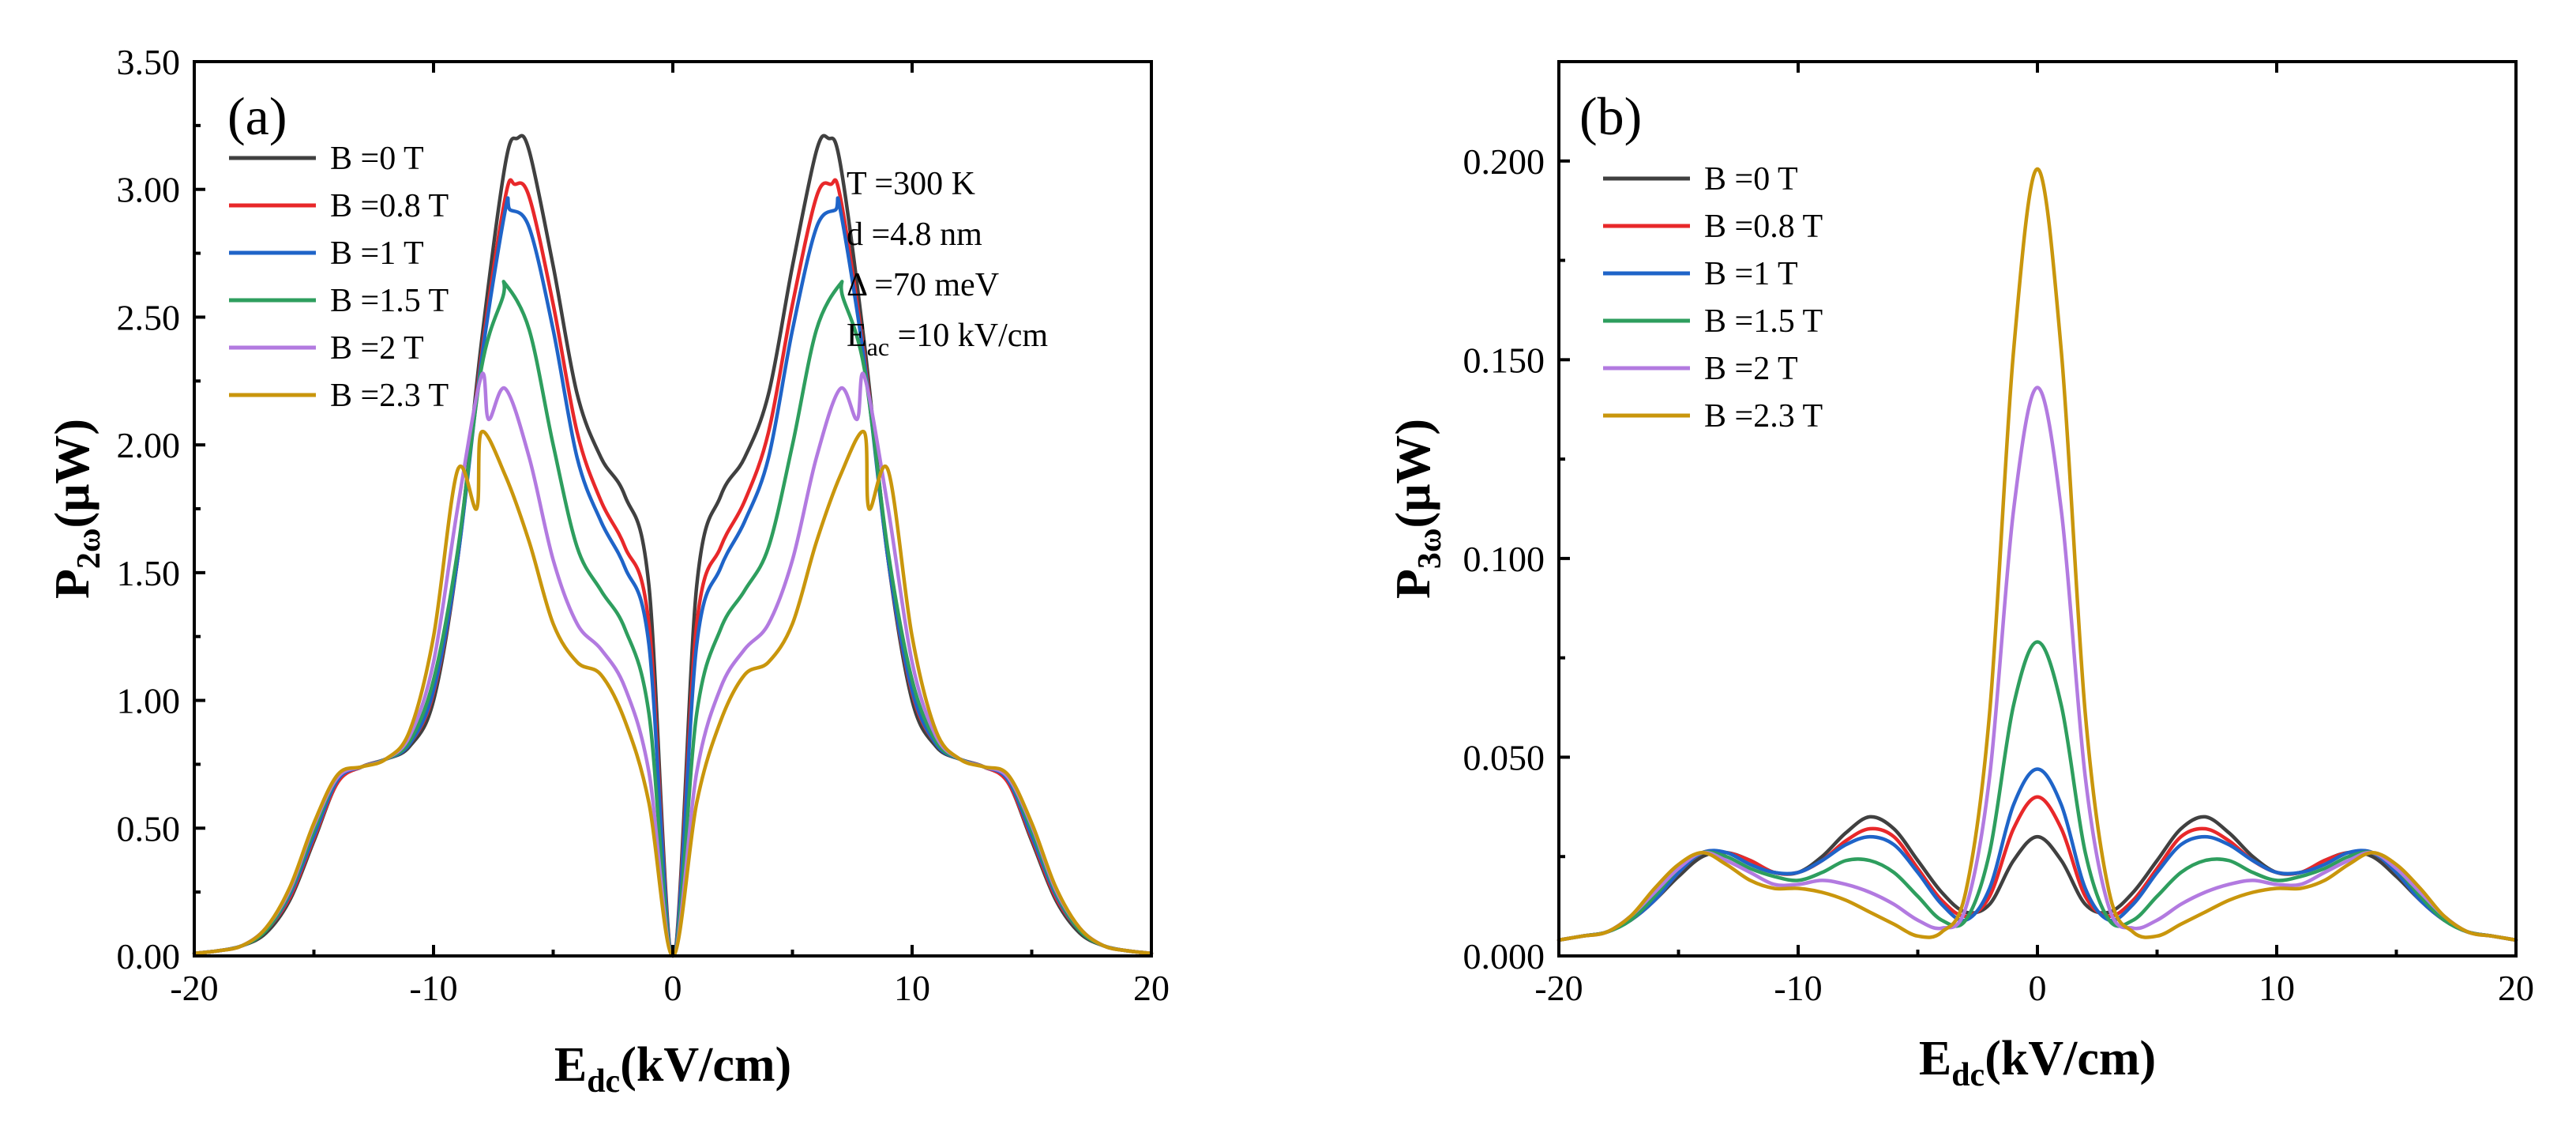  What do you see at coordinates (1751, 274) in the screenshot?
I see `panel-b-legend-label: B =1 T` at bounding box center [1751, 274].